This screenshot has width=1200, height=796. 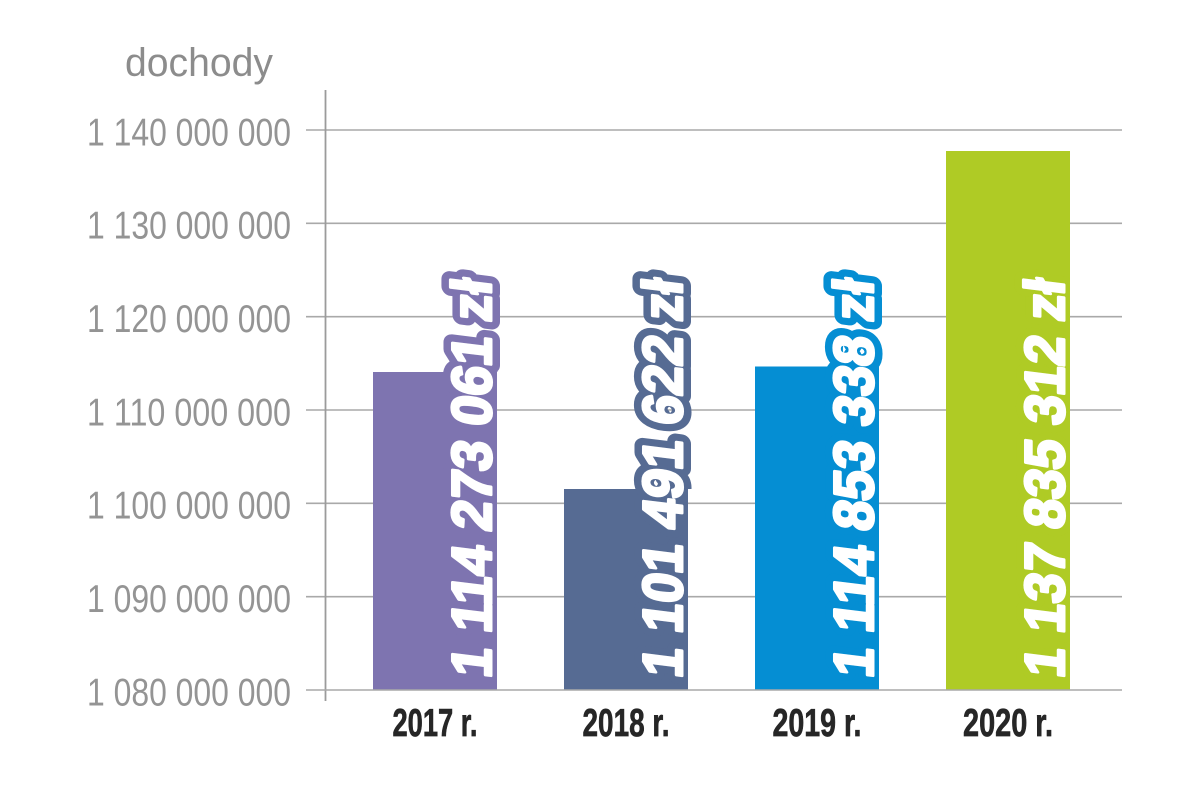 I want to click on svg-text: 1 100 000 000, so click(x=189, y=506).